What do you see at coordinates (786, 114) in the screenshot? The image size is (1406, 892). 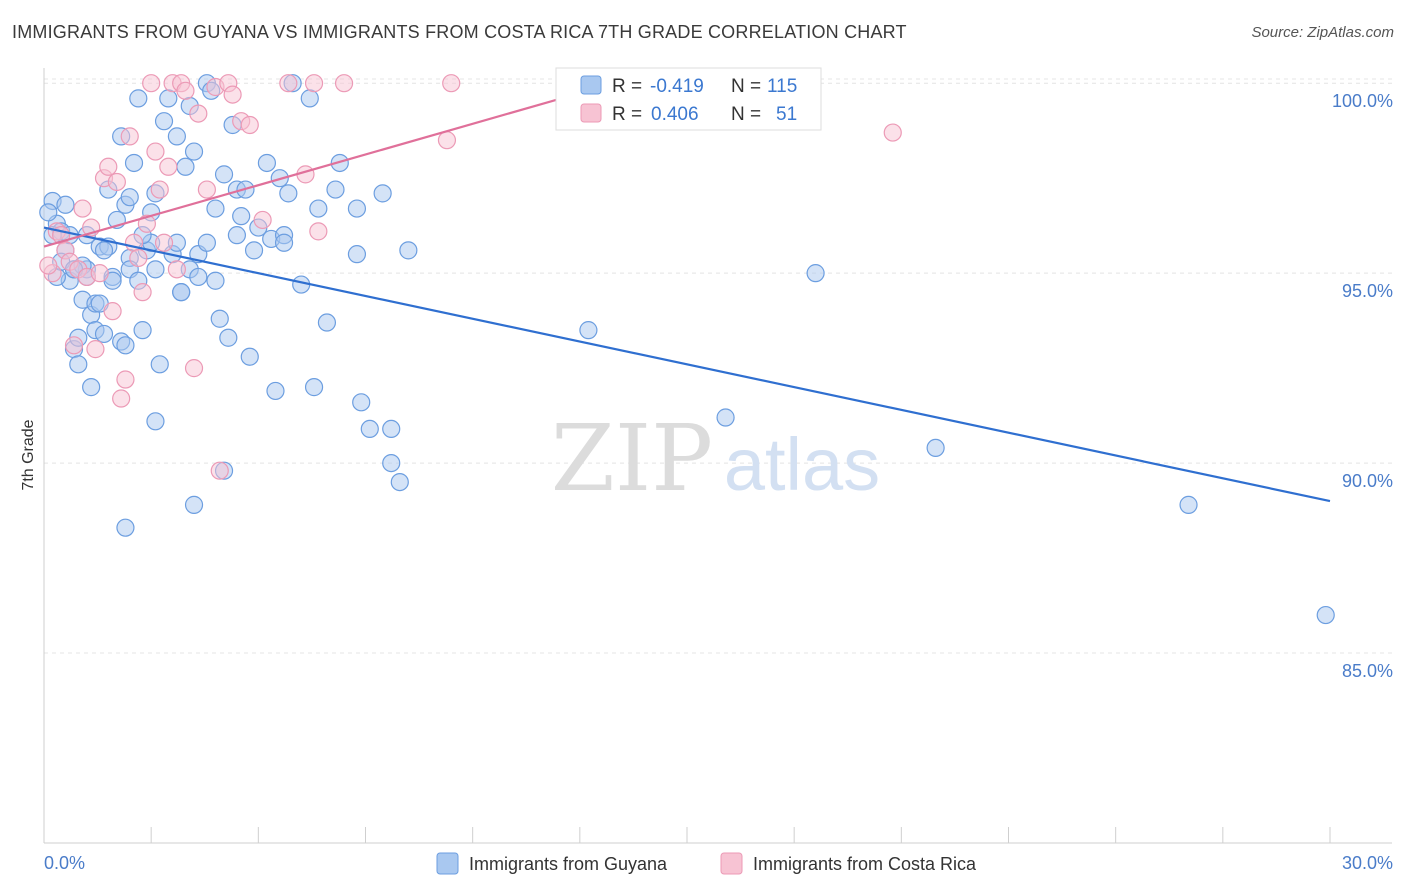 I see `legend-n-value-costa-rica: 51` at bounding box center [786, 114].